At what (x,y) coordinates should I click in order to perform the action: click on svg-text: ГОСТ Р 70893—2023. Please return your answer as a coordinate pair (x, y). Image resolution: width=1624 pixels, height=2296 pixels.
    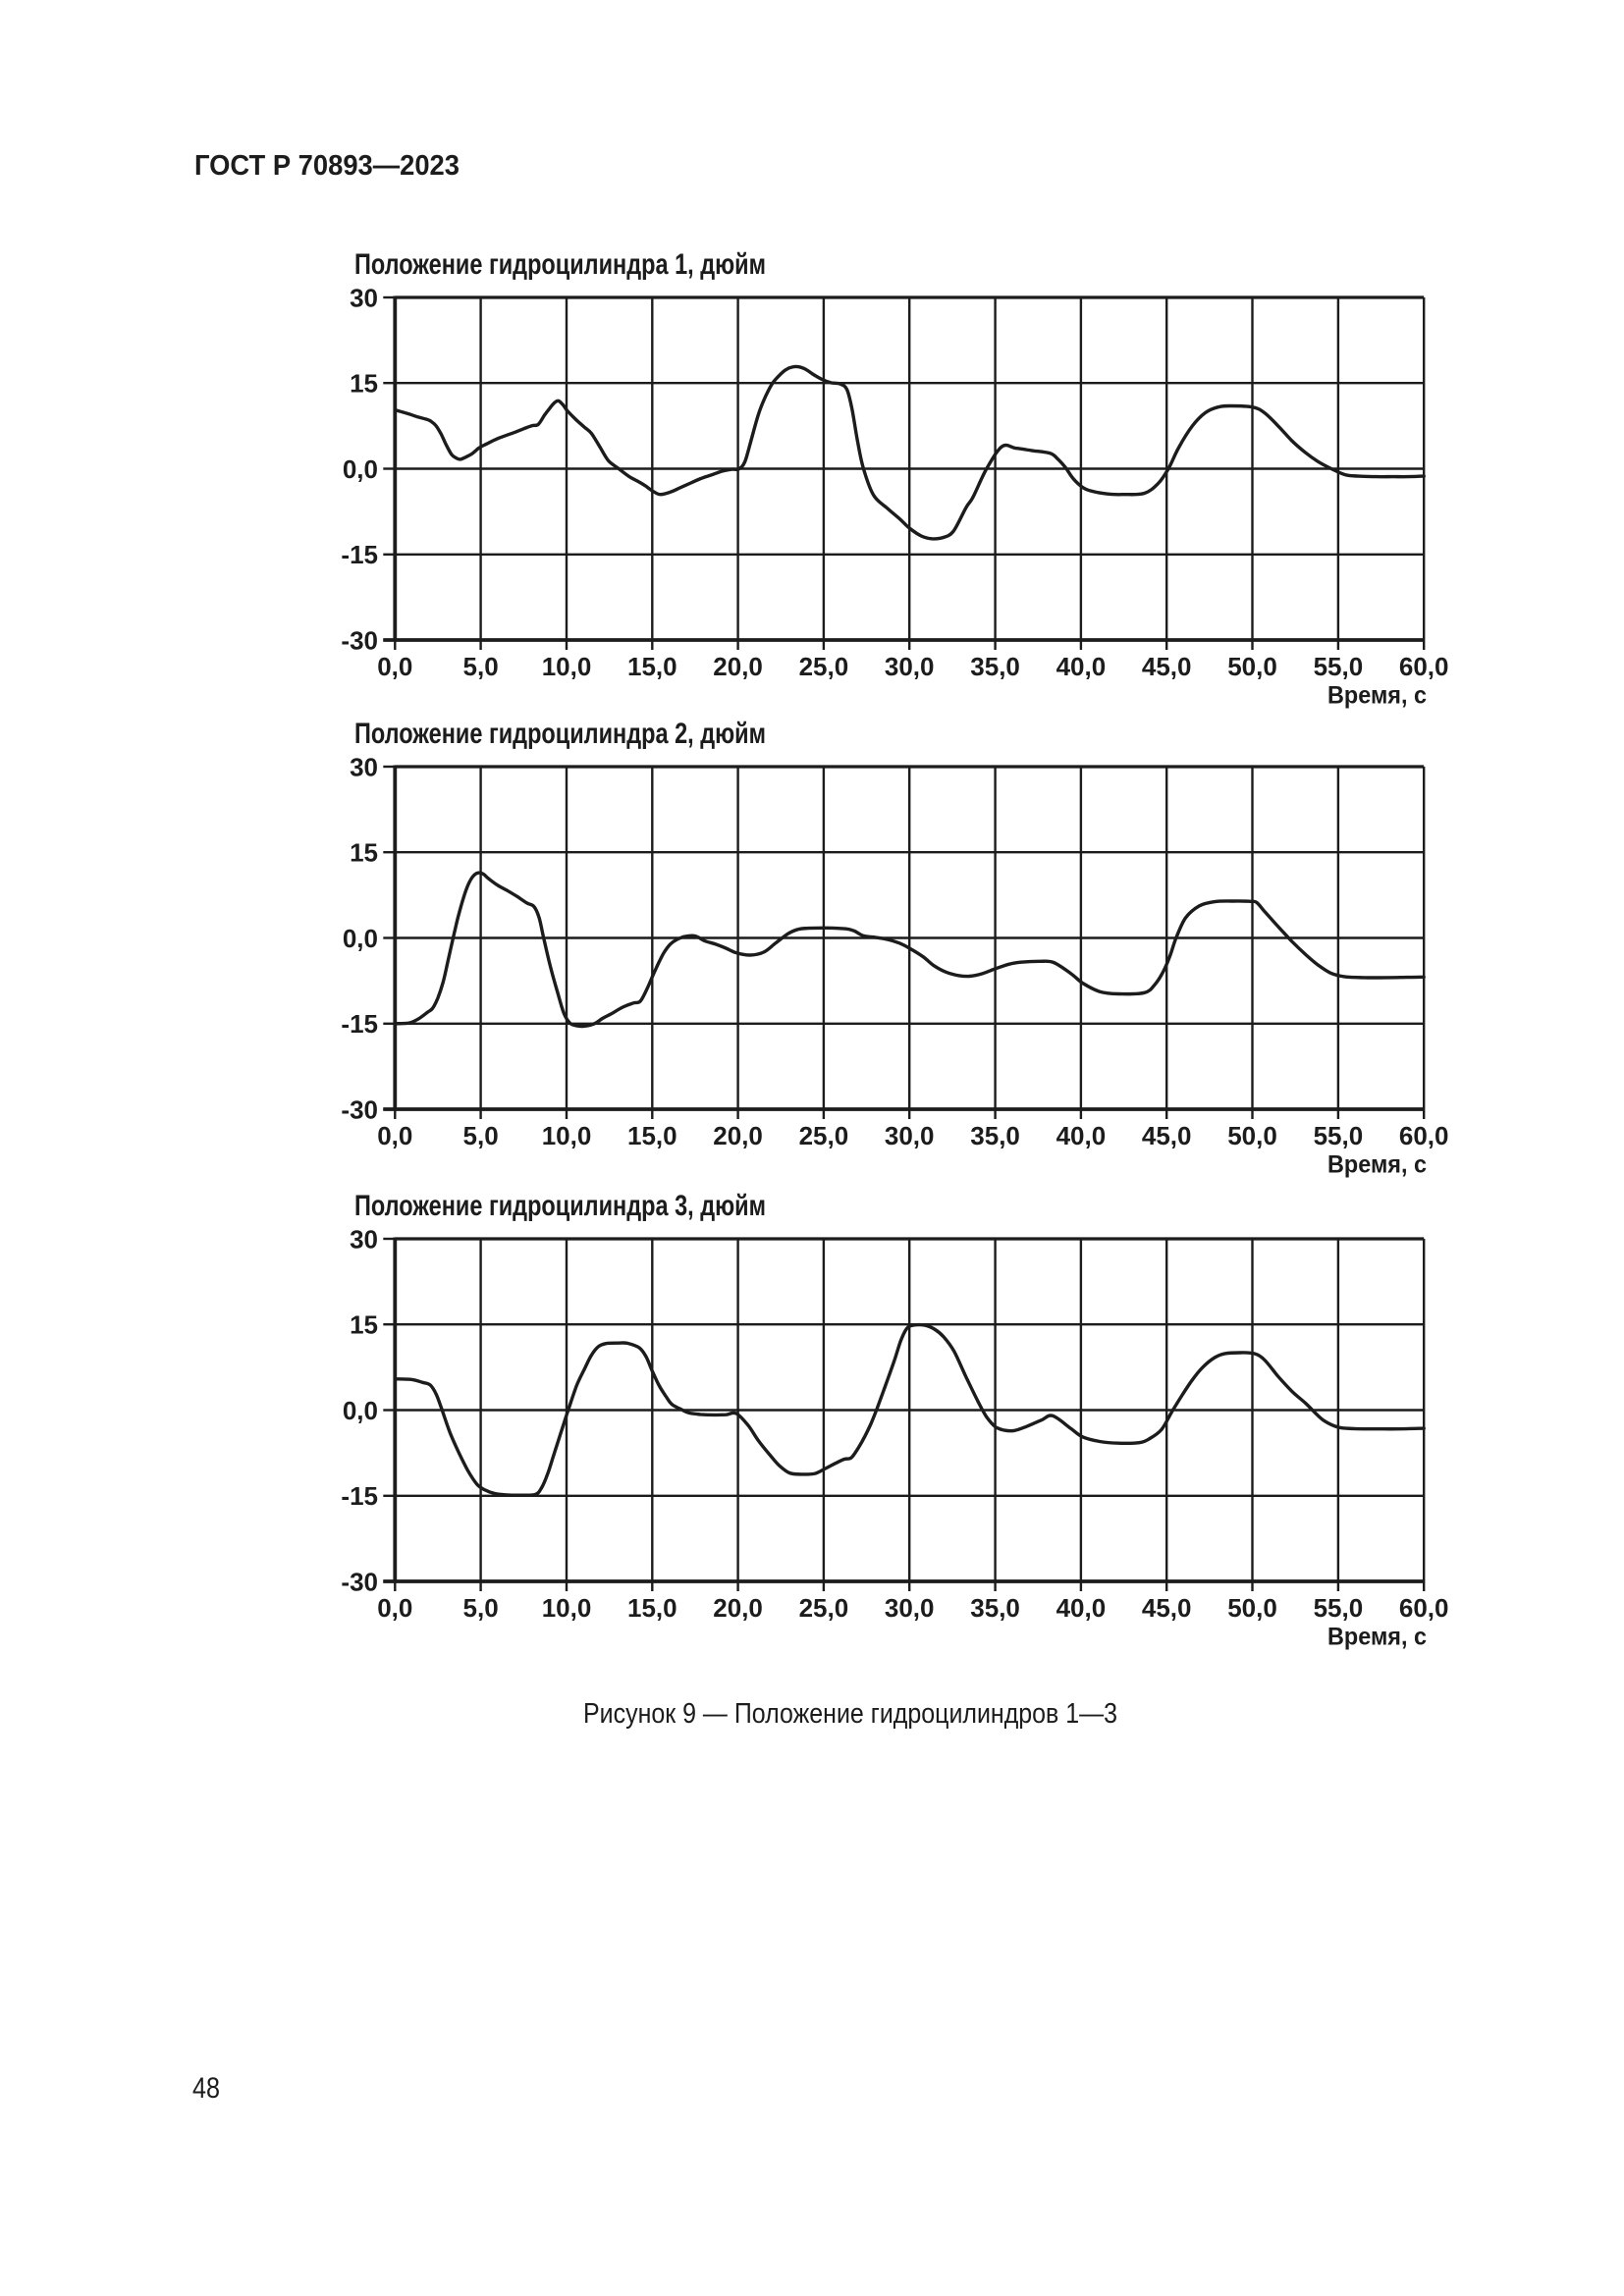
    Looking at the image, I should click on (327, 166).